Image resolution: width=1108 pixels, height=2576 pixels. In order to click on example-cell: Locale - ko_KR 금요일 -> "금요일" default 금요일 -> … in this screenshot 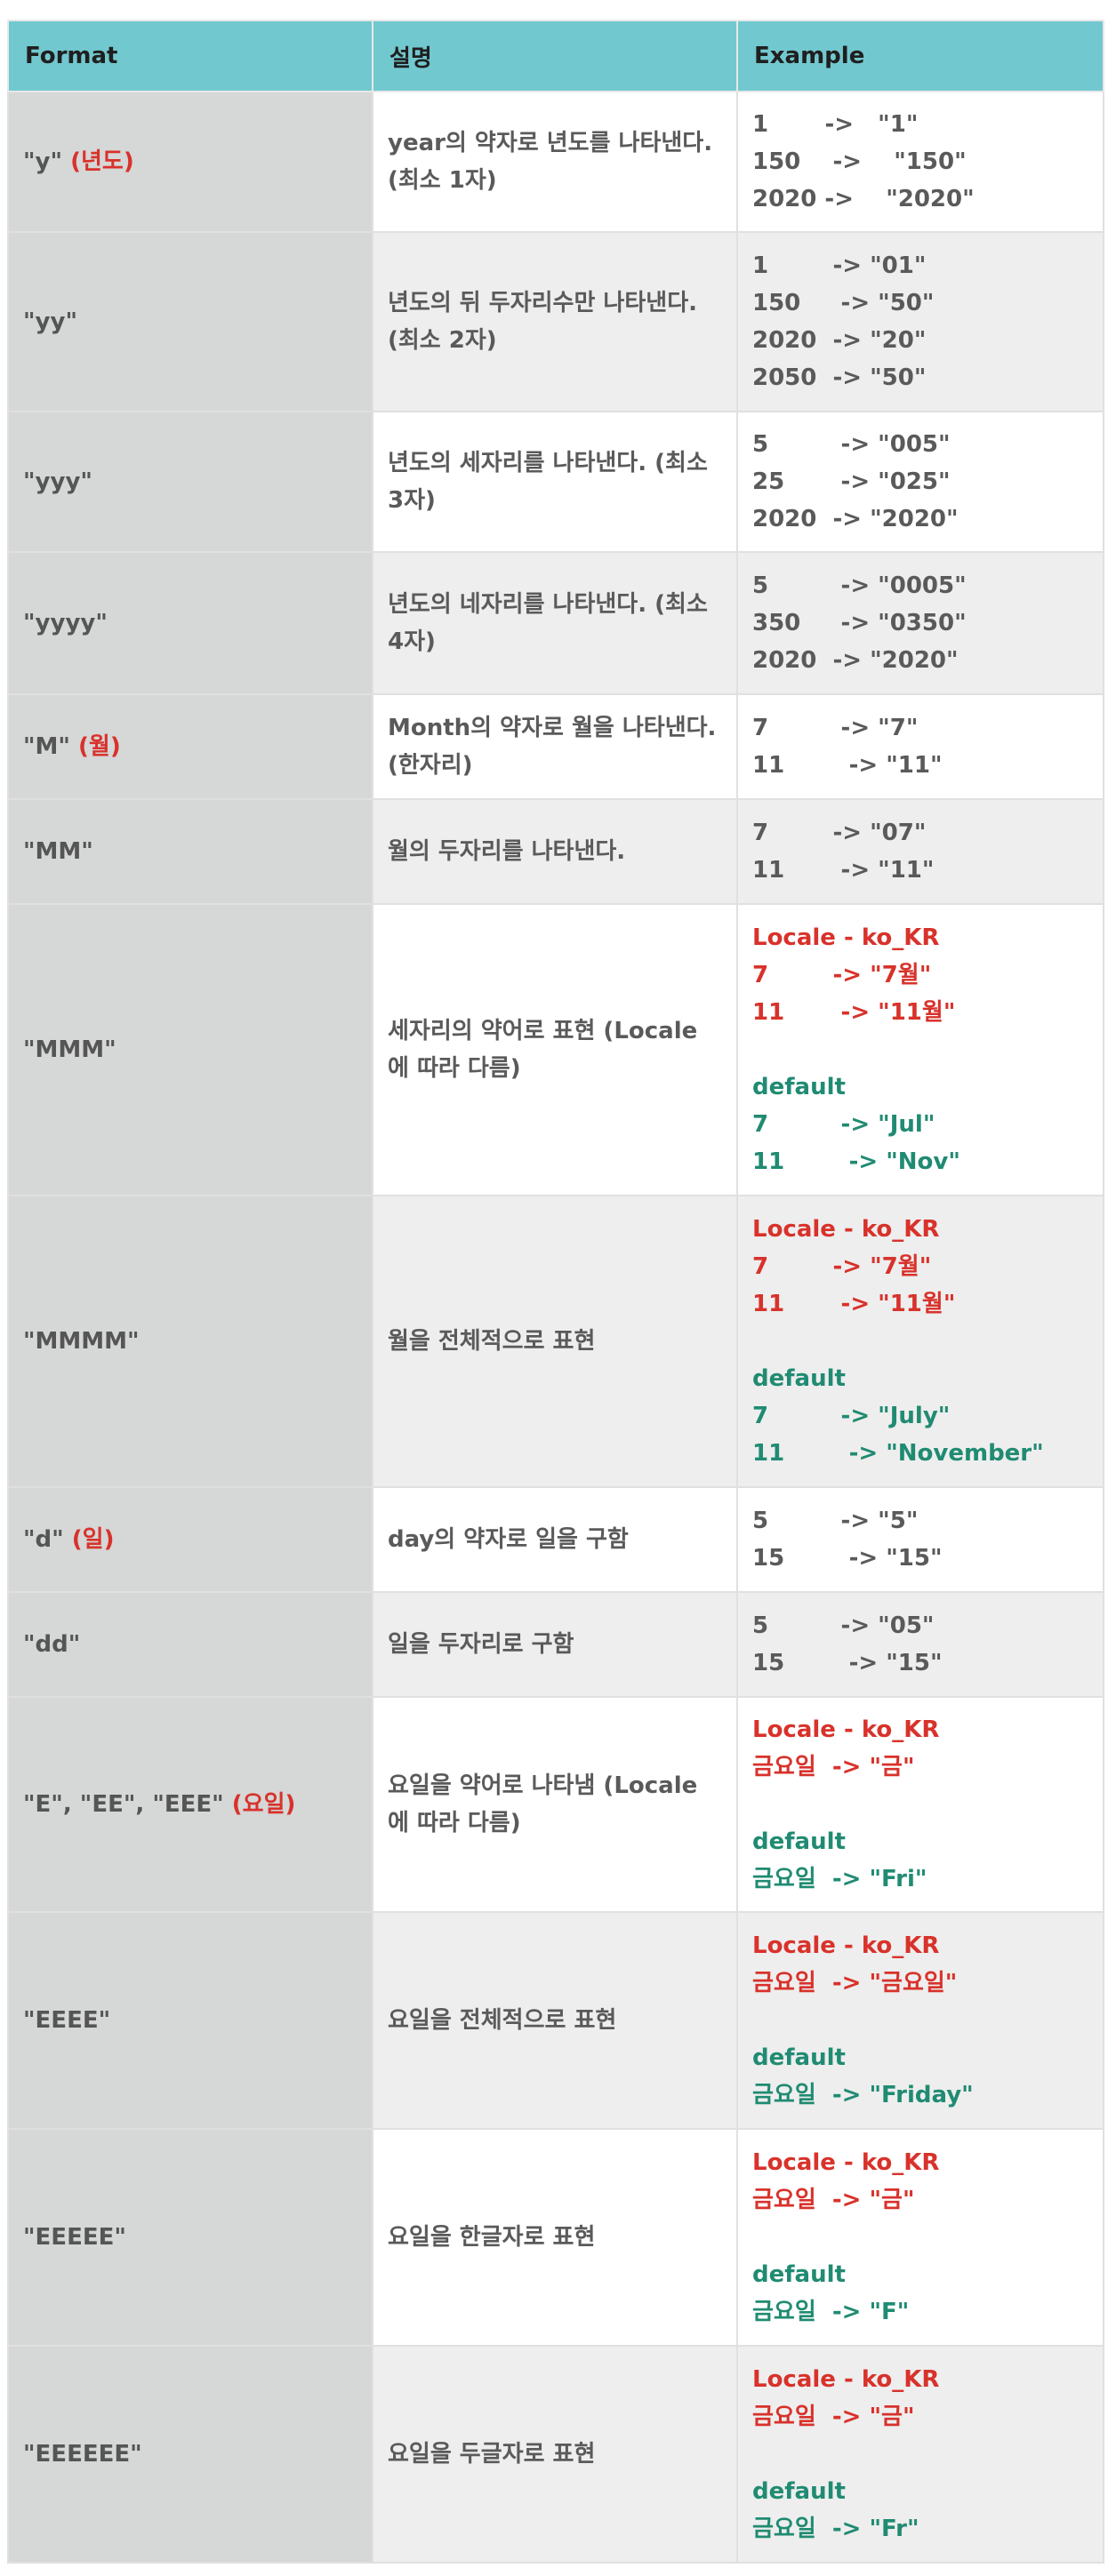, I will do `click(920, 2020)`.